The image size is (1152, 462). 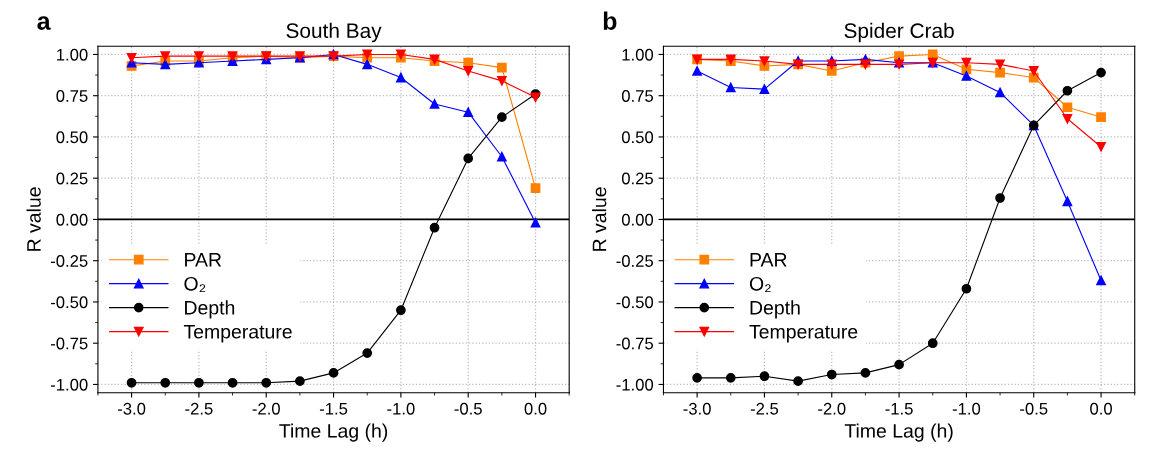 What do you see at coordinates (44, 23) in the screenshot?
I see `text: a` at bounding box center [44, 23].